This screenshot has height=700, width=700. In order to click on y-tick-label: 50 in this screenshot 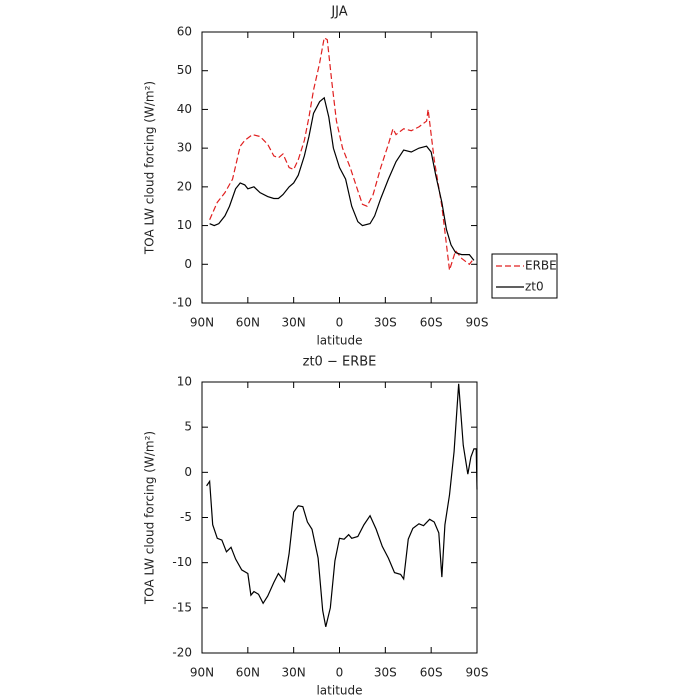, I will do `click(184, 70)`.